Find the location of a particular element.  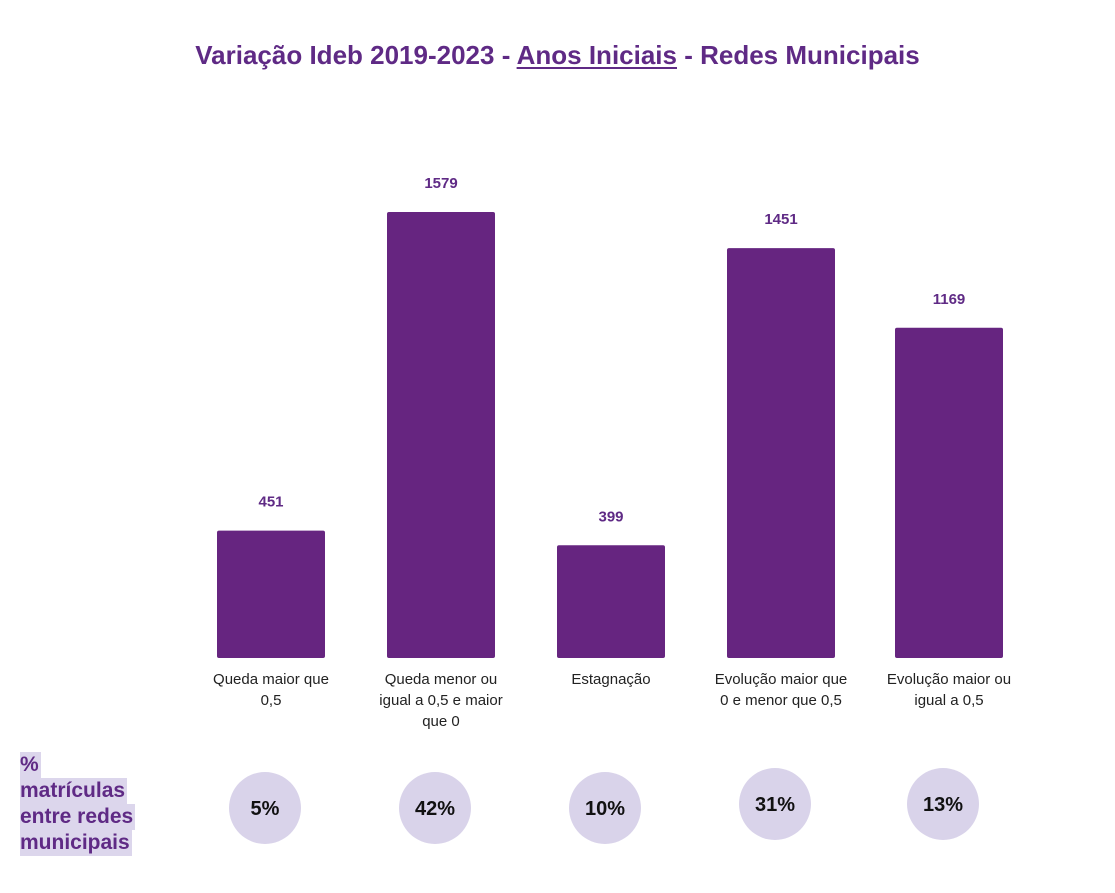

category-label: 0 e menor que 0,5 is located at coordinates (781, 700).